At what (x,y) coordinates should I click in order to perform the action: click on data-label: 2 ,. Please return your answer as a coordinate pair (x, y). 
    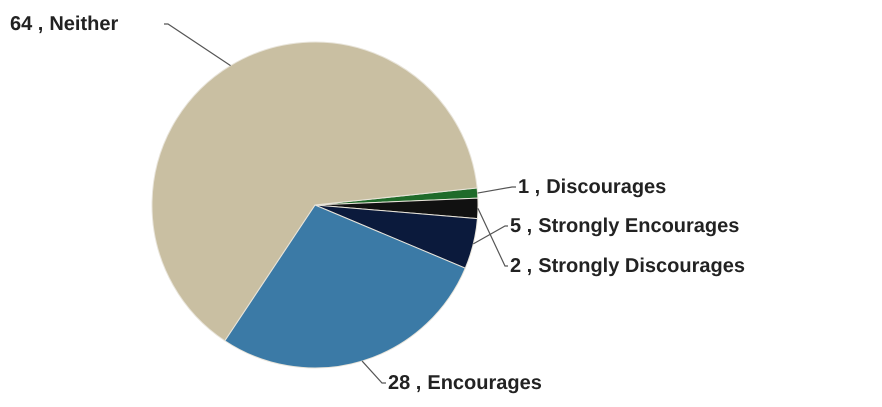
    Looking at the image, I should click on (521, 266).